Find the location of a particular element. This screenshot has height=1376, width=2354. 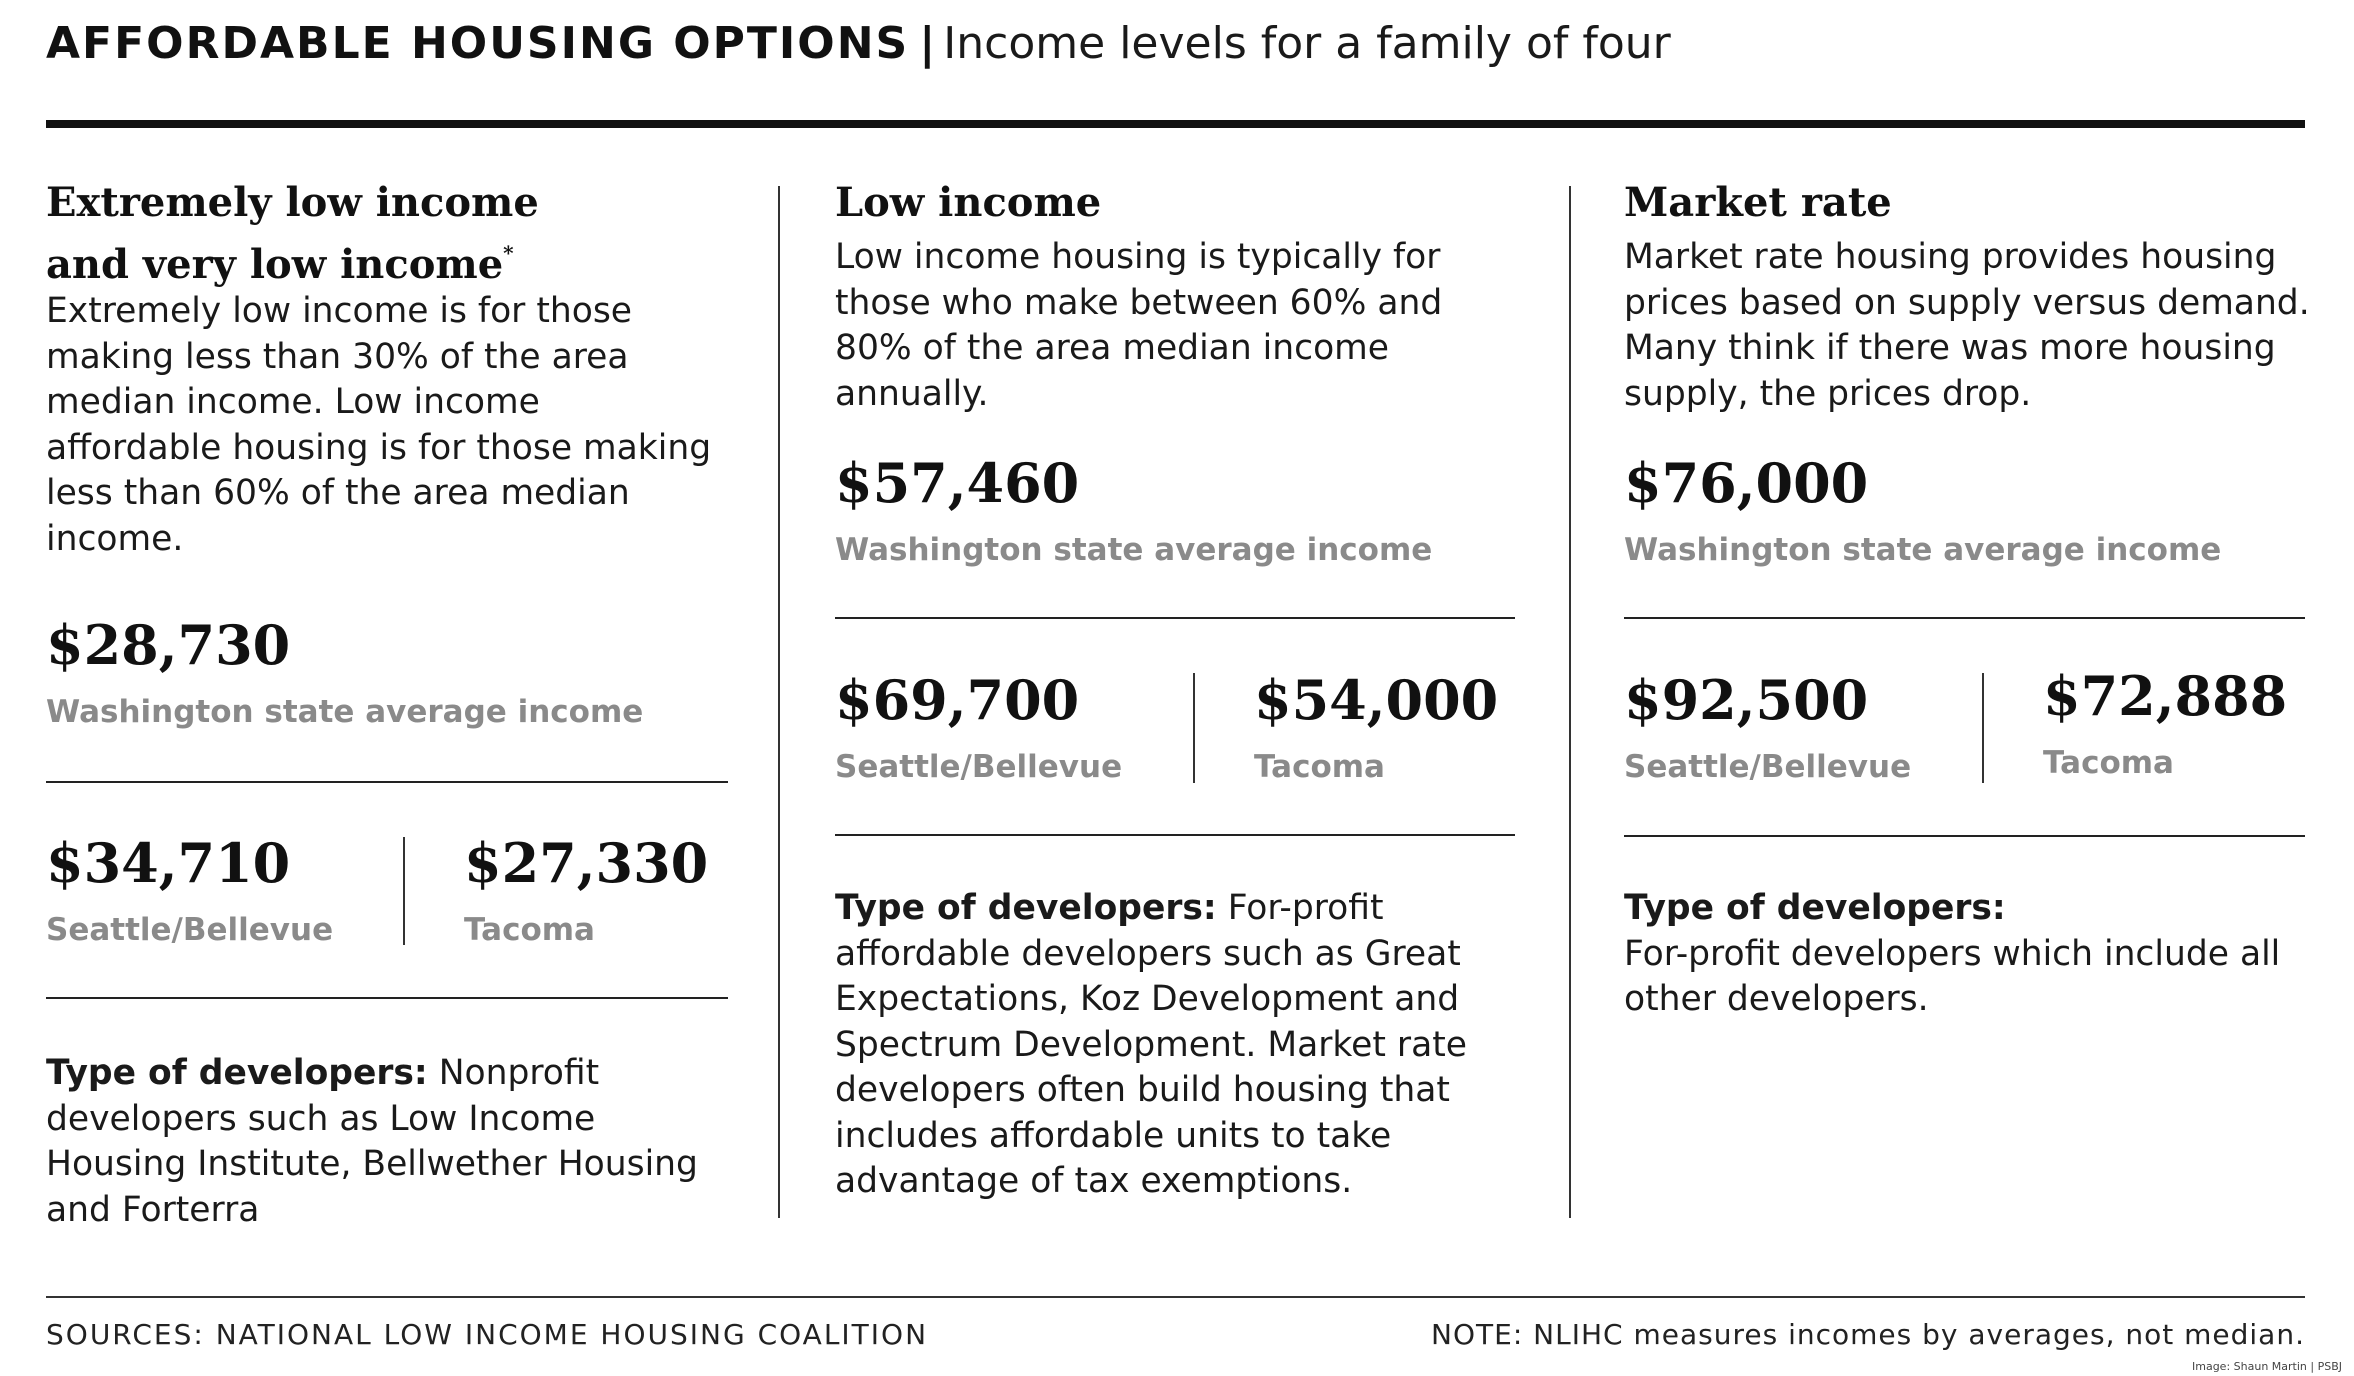

tacoma-income-value: $27,330 is located at coordinates (586, 863).